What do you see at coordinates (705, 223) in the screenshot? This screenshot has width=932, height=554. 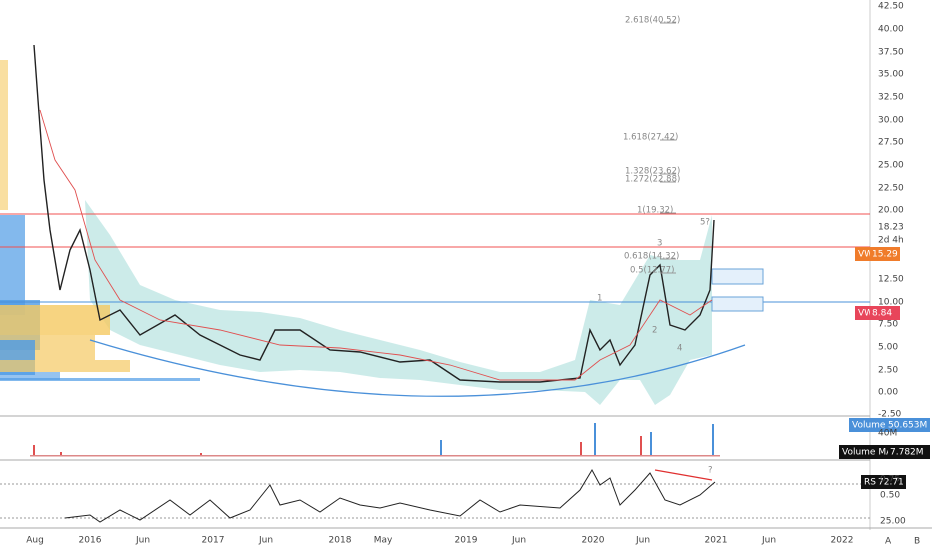 I see `wave-label: 5?` at bounding box center [705, 223].